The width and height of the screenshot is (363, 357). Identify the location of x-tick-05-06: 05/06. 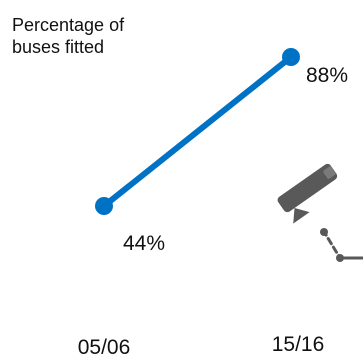
(104, 346).